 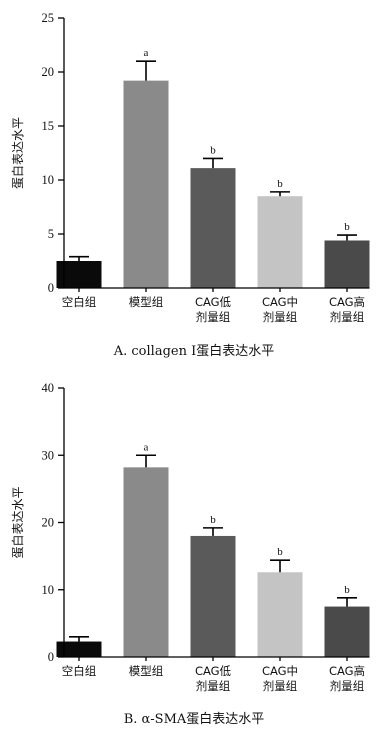 What do you see at coordinates (48, 126) in the screenshot?
I see `y-tick-label-3: 15` at bounding box center [48, 126].